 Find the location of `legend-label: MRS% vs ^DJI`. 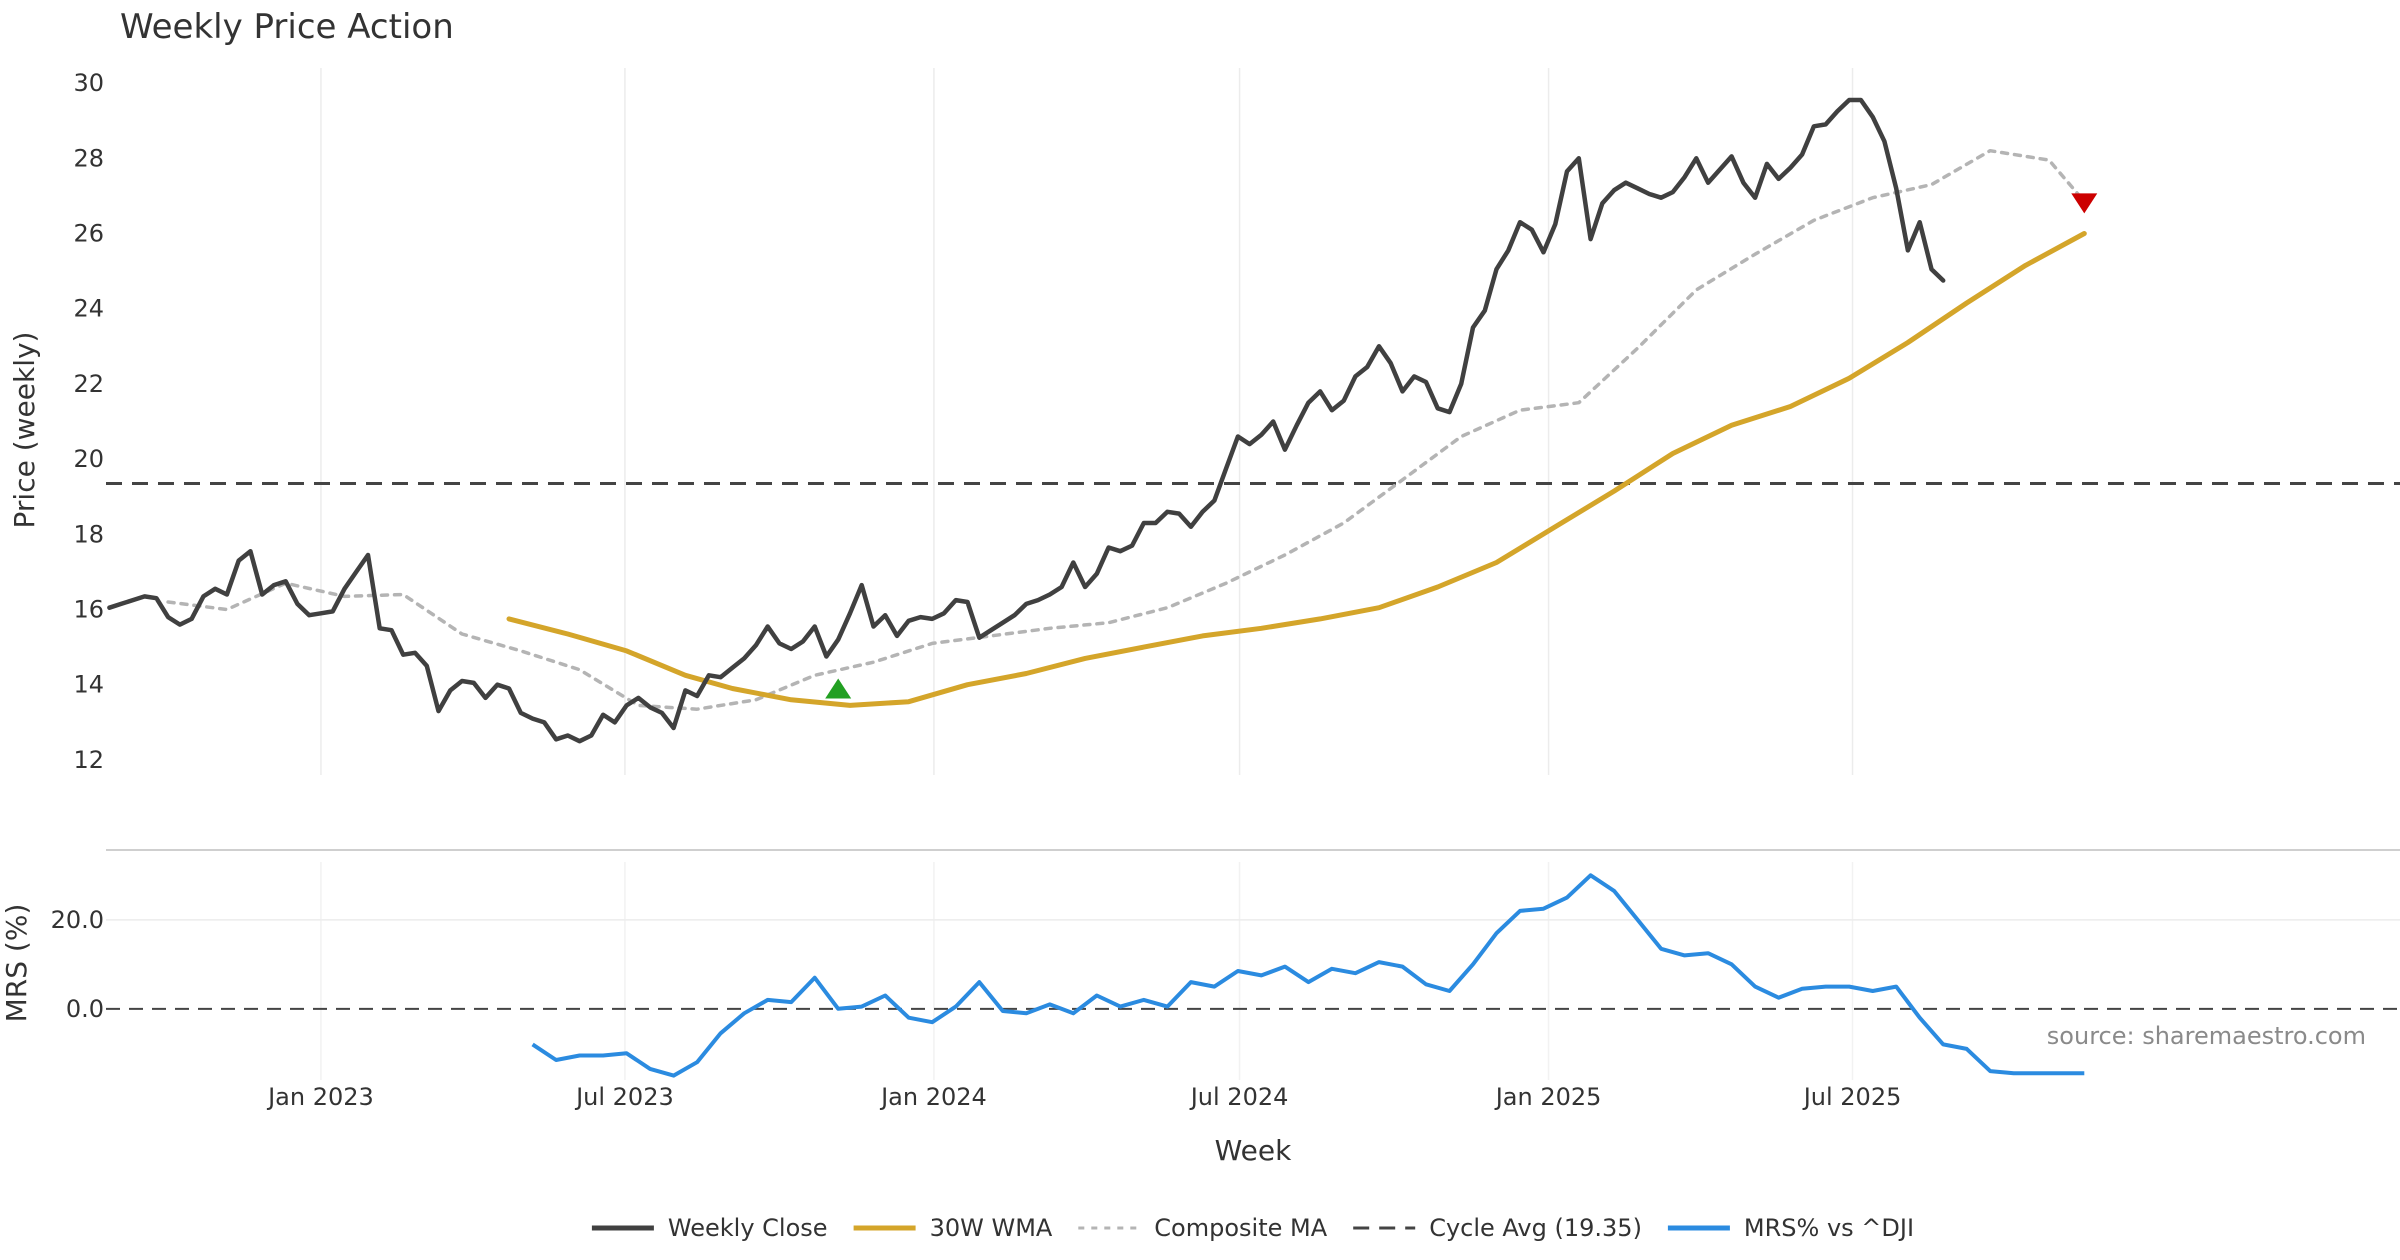

legend-label: MRS% vs ^DJI is located at coordinates (1829, 1228).